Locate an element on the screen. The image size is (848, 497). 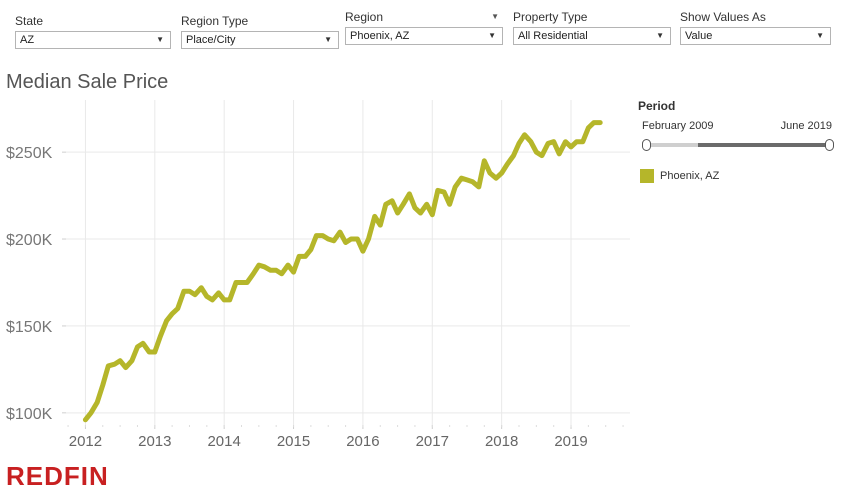
state-filter-label: State is located at coordinates (29, 21).